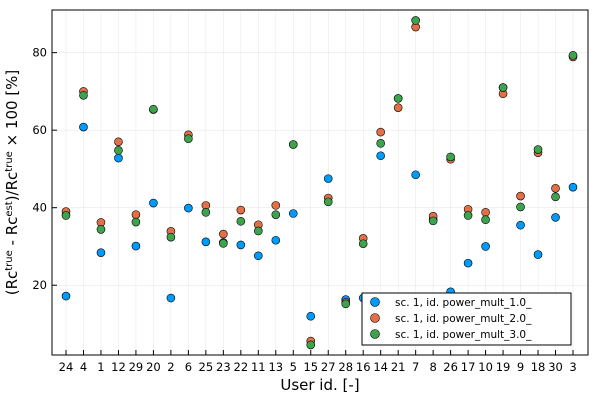 The height and width of the screenshot is (400, 600). Describe the element at coordinates (100, 367) in the screenshot. I see `x-tick-label: 1` at that location.